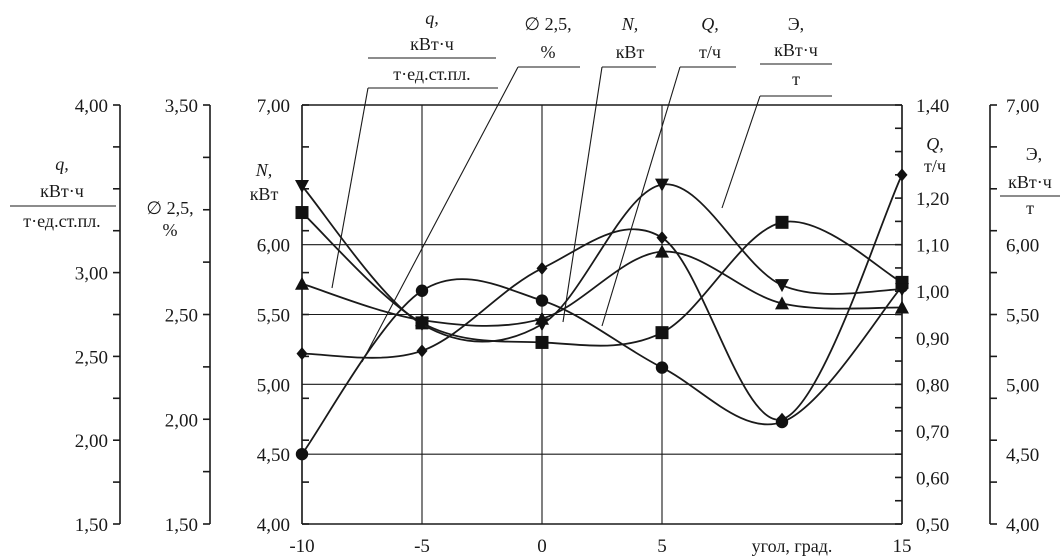 The image size is (1064, 559). What do you see at coordinates (935, 166) in the screenshot?
I see `Q-axis-unit: т/ч` at bounding box center [935, 166].